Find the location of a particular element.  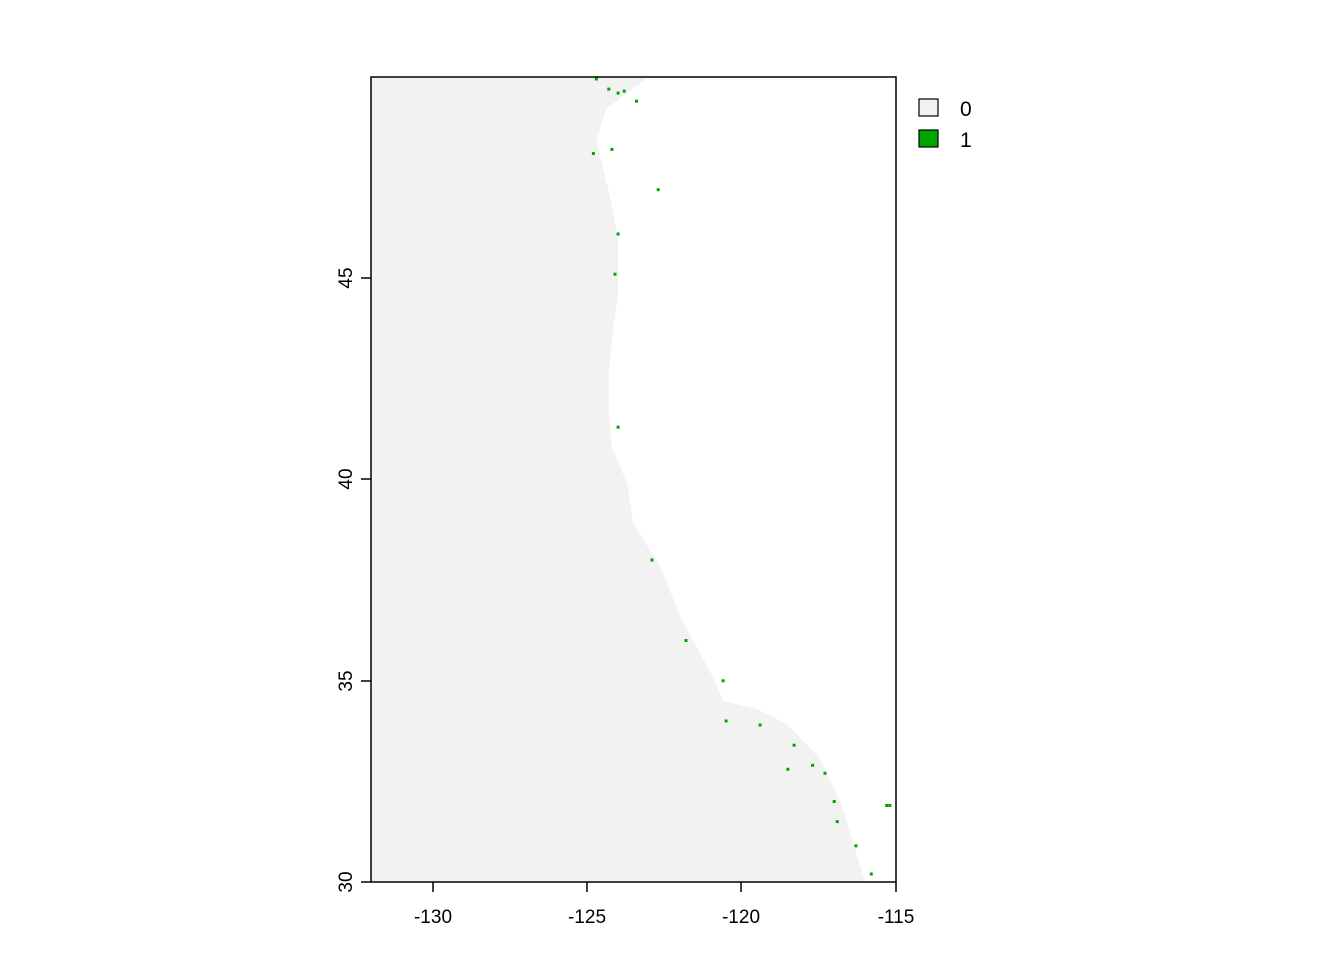

x-tick-label: -125 is located at coordinates (587, 917).